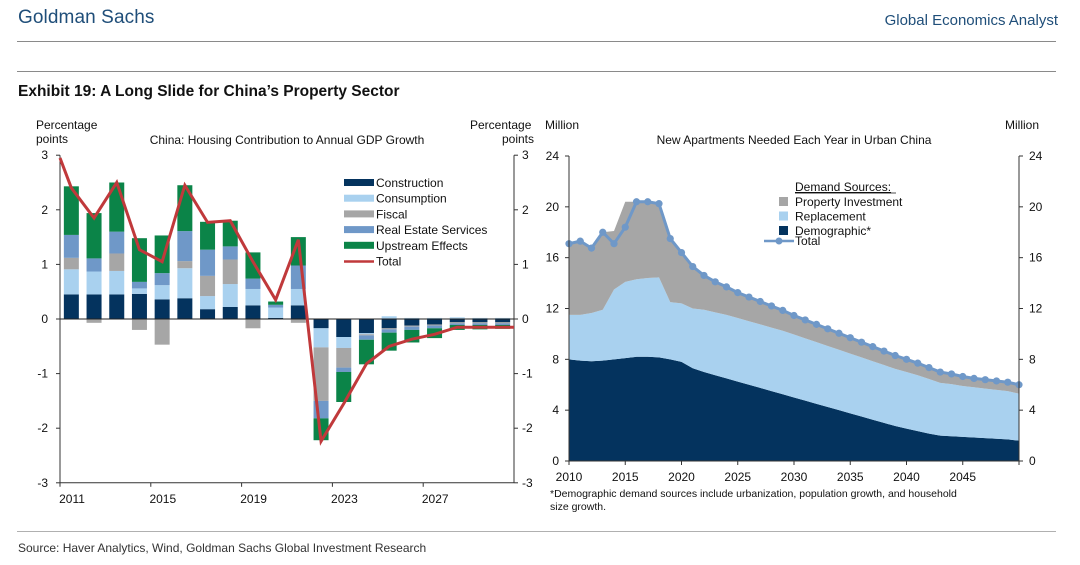 The width and height of the screenshot is (1080, 565). Describe the element at coordinates (359, 214) in the screenshot. I see `legend-swatch-fiscal` at that location.